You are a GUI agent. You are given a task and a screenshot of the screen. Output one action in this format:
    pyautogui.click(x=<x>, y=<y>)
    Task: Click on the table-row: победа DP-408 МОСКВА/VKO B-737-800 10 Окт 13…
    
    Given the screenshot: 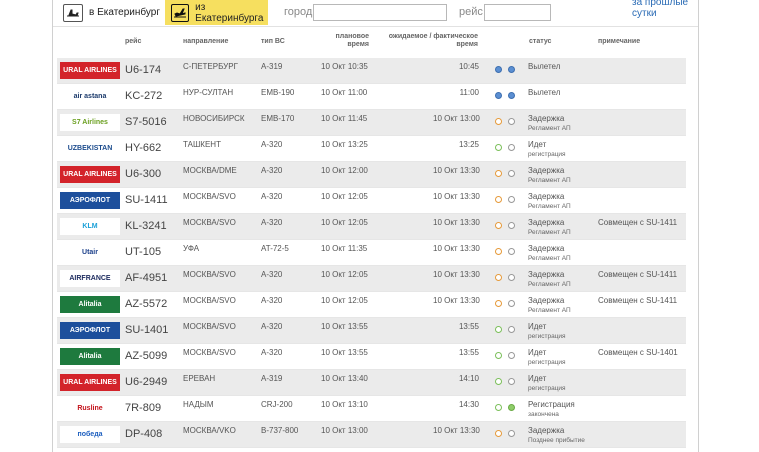 What is the action you would take?
    pyautogui.click(x=371, y=435)
    